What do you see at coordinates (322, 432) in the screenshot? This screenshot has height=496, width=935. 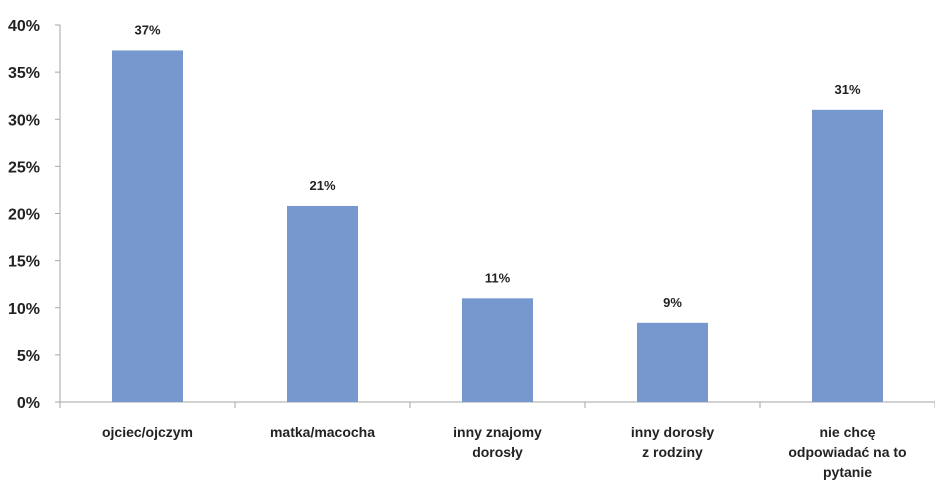 I see `category-label: matka/macocha` at bounding box center [322, 432].